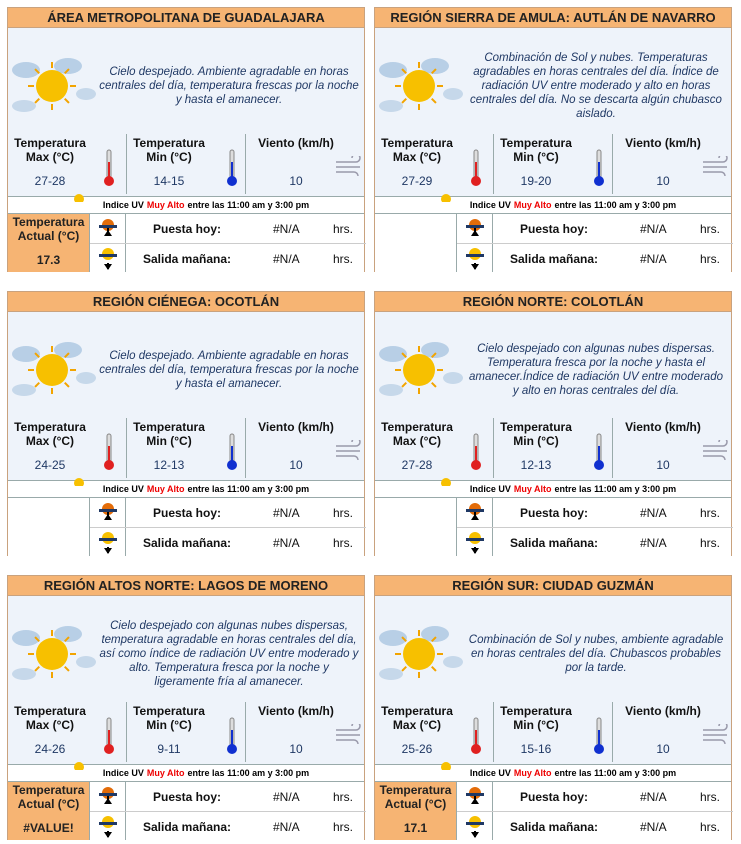 The height and width of the screenshot is (844, 741). Describe the element at coordinates (169, 465) in the screenshot. I see `min: 12-13` at that location.